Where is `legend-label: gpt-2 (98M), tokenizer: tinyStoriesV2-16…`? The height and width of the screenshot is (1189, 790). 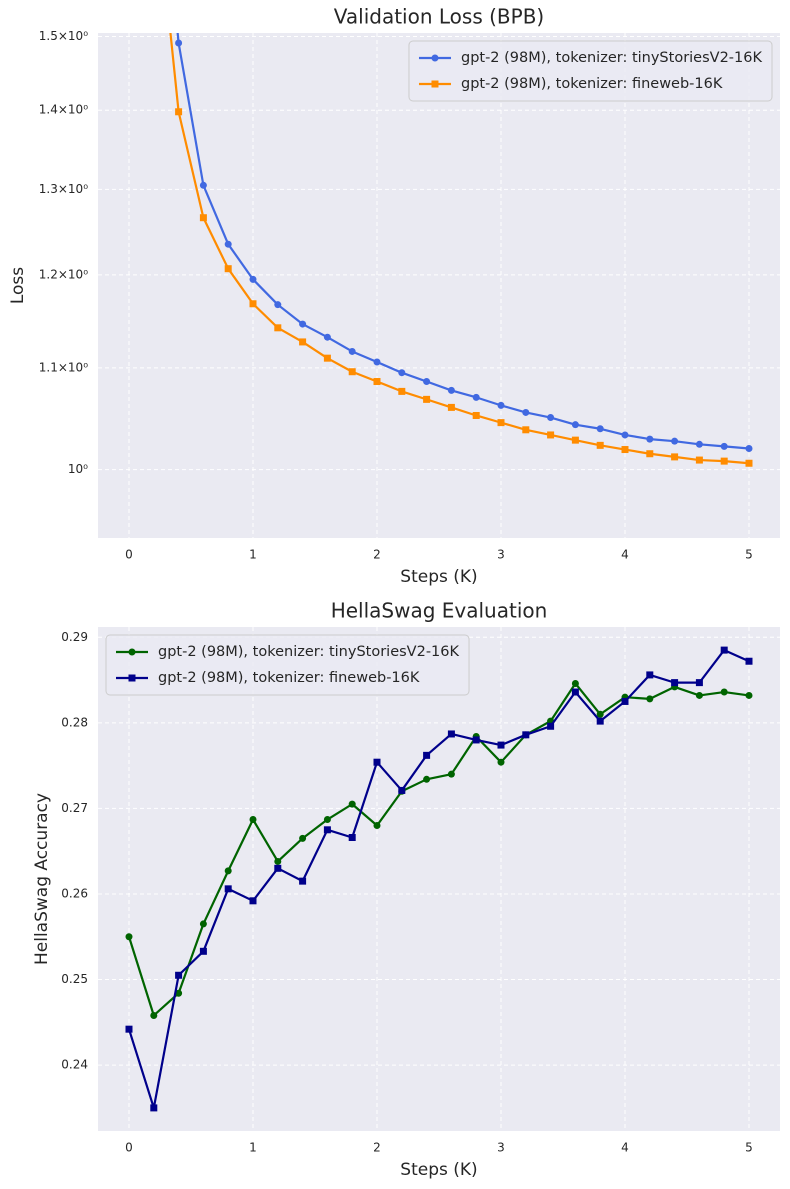 legend-label: gpt-2 (98M), tokenizer: tinyStoriesV2-16… is located at coordinates (612, 58).